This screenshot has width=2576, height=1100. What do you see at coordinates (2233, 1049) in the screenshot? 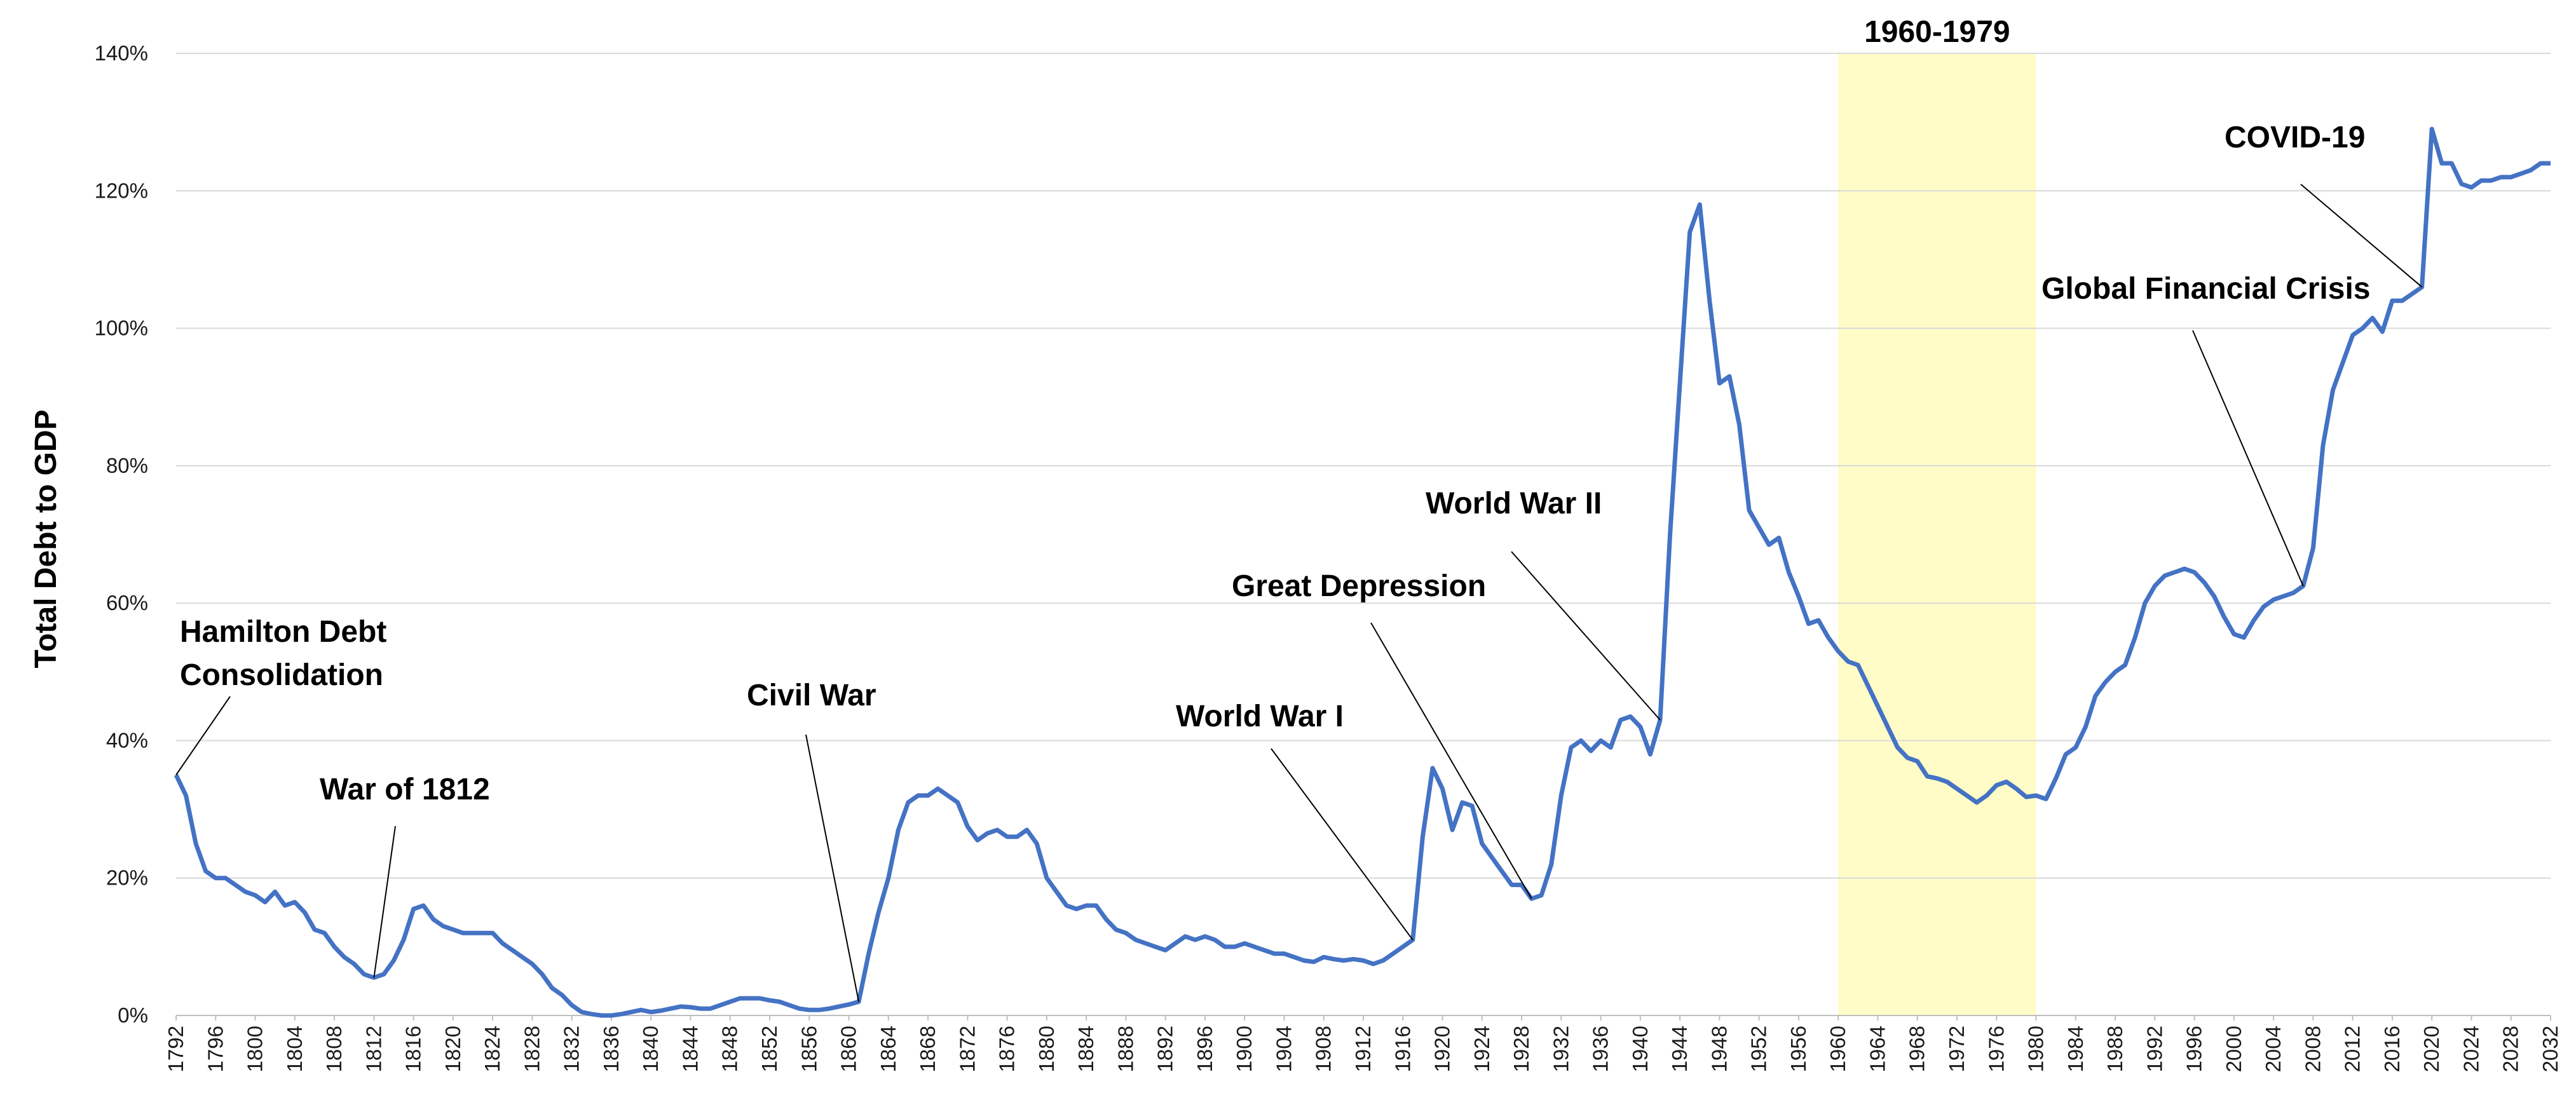
I see `x-tick-label: 2000` at bounding box center [2233, 1049].